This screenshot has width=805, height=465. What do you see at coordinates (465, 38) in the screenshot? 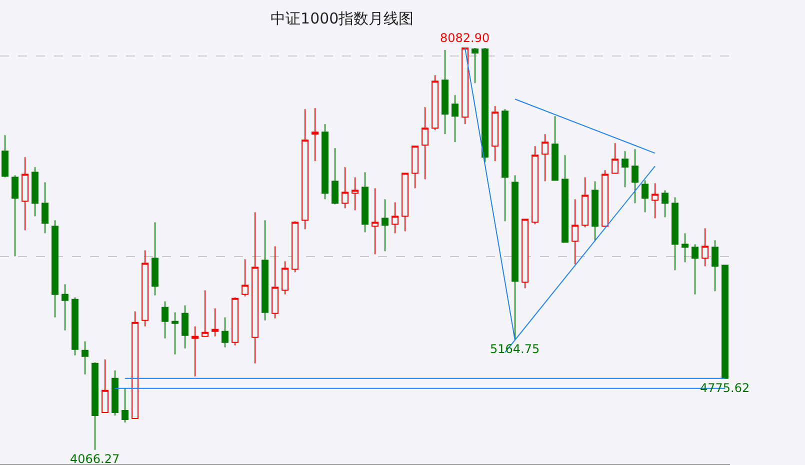
I see `annotation: 8082.90` at bounding box center [465, 38].